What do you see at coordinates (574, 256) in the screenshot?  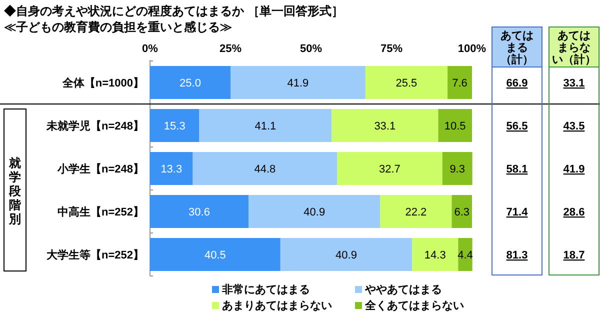 I see `text: 18.7` at bounding box center [574, 256].